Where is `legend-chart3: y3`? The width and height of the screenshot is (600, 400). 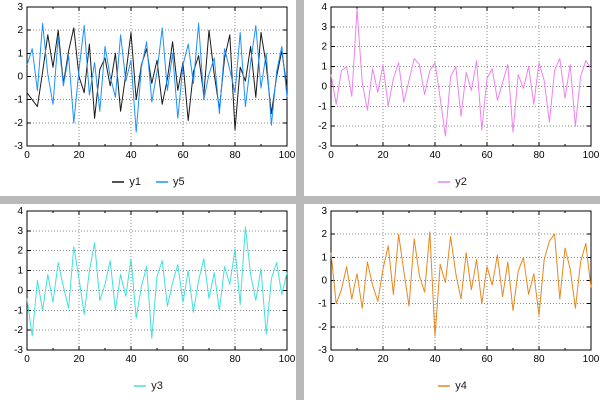 legend-chart3: y3 is located at coordinates (148, 386).